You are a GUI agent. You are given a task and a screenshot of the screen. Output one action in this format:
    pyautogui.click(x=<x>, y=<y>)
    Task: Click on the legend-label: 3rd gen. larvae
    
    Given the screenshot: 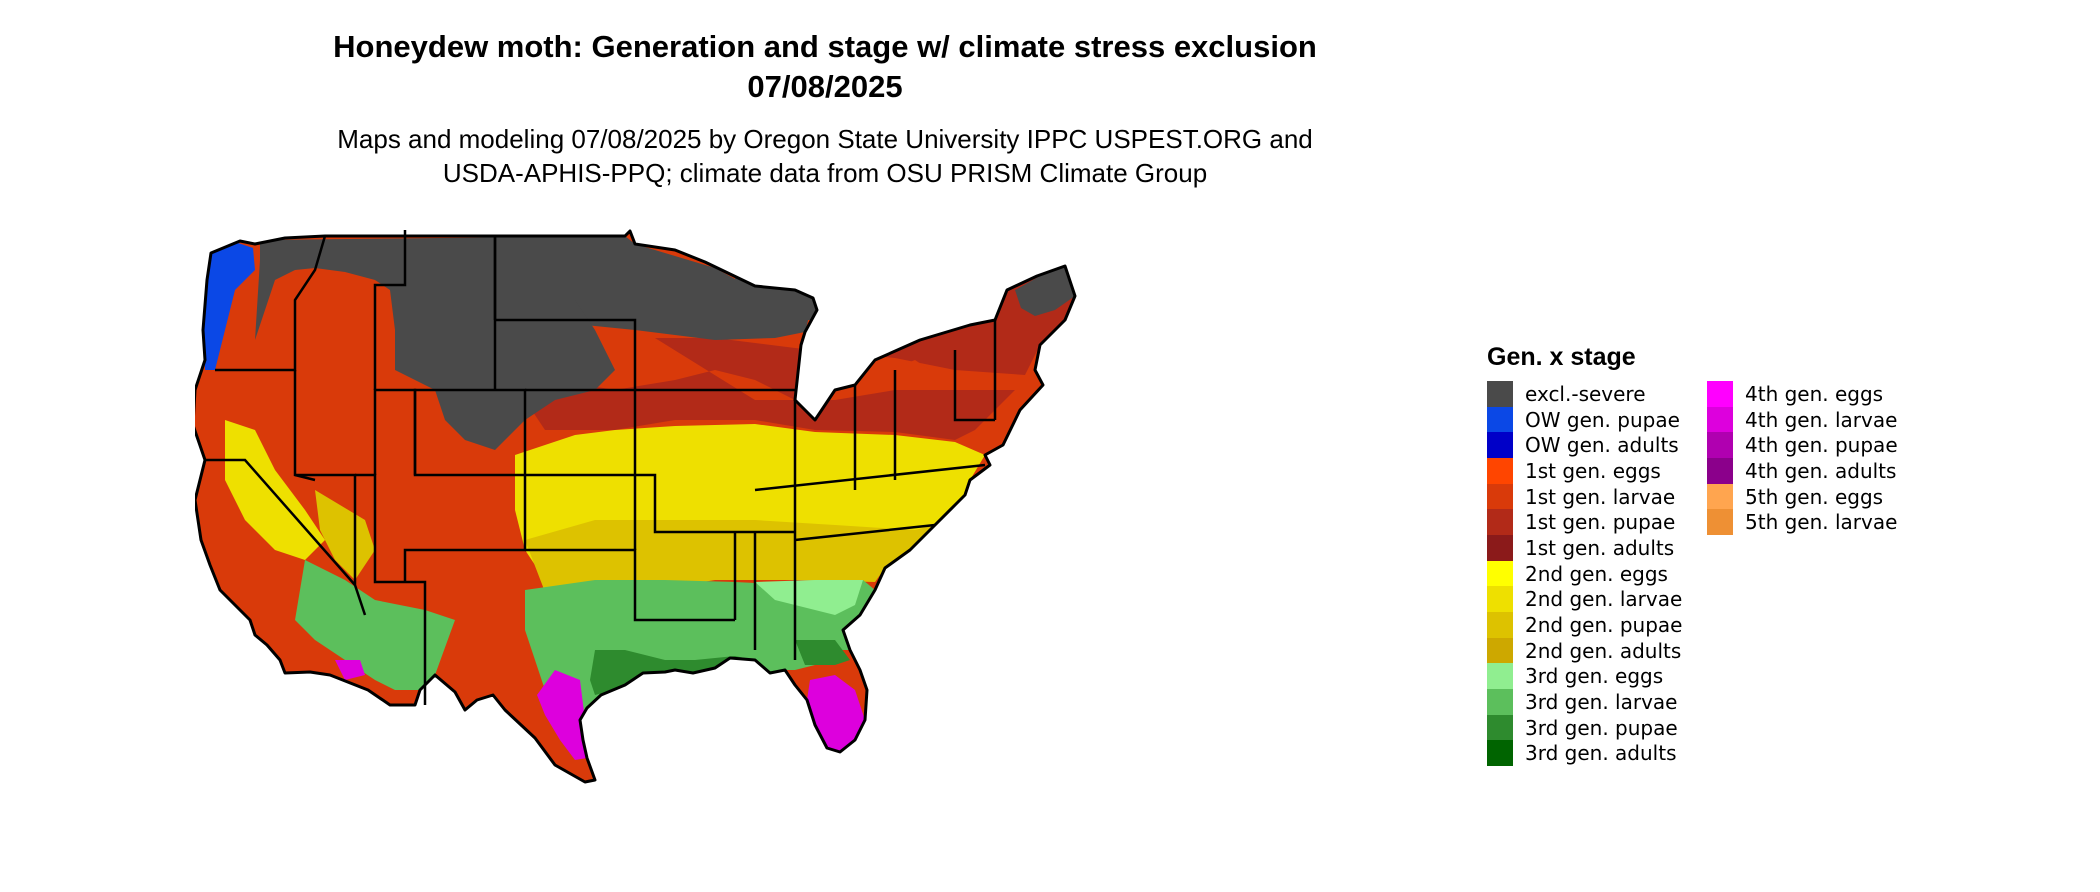 What is the action you would take?
    pyautogui.click(x=1601, y=702)
    